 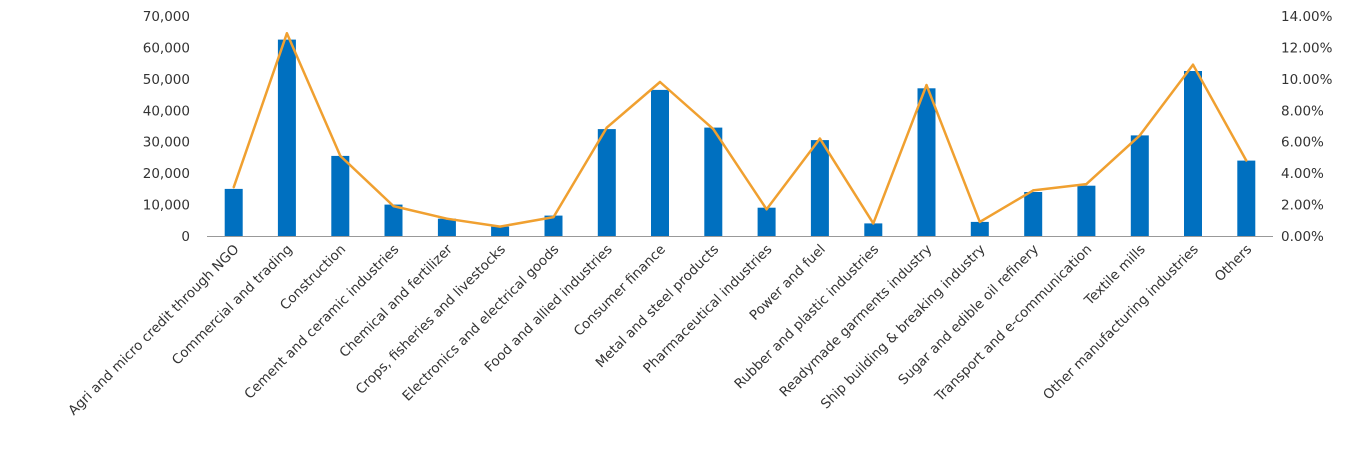 What do you see at coordinates (1307, 80) in the screenshot?
I see `right-tick-label: 10.00%` at bounding box center [1307, 80].